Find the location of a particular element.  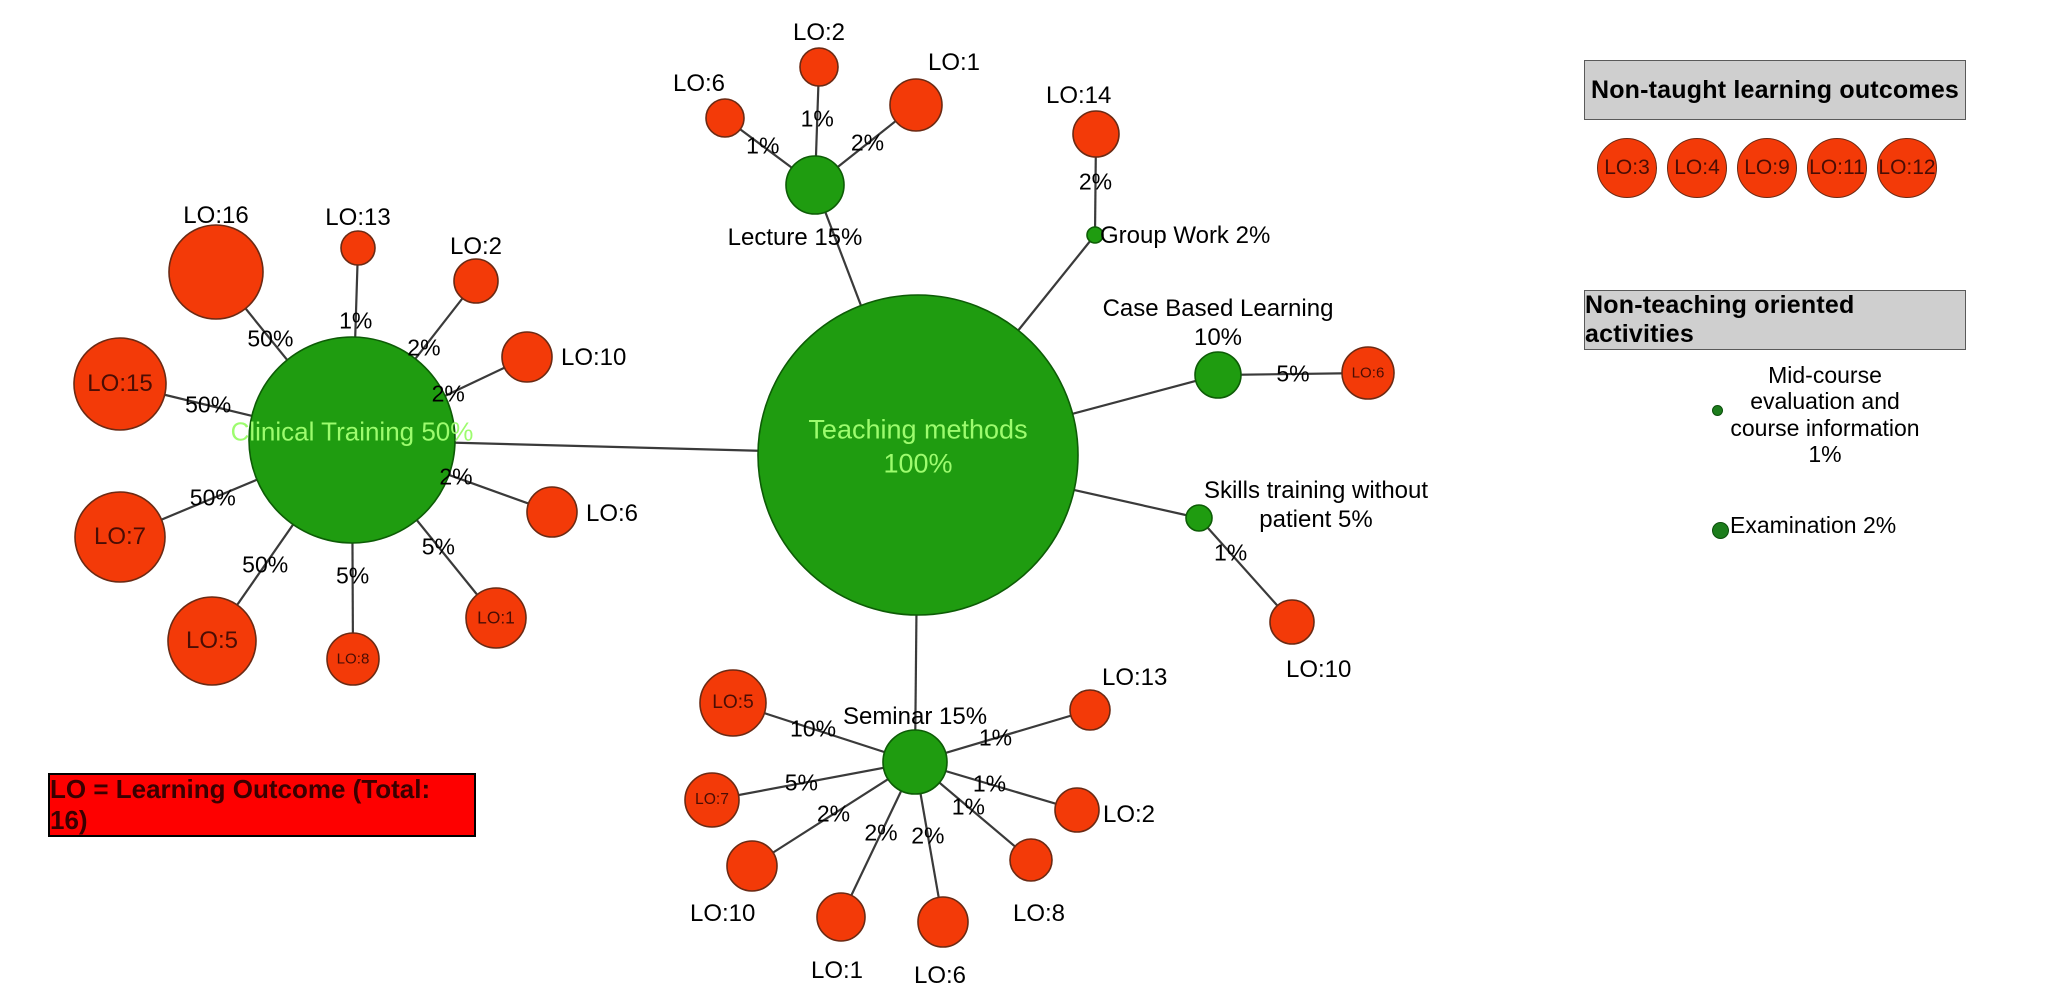

node-se_lo2 is located at coordinates (1077, 810).